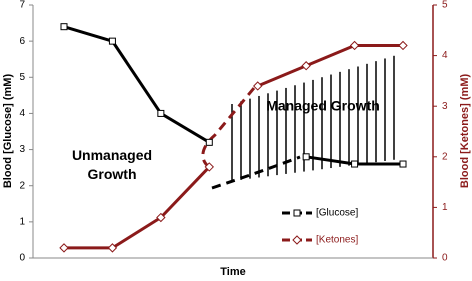 The image size is (472, 281). I want to click on y-tick-label: 2, so click(22, 185).